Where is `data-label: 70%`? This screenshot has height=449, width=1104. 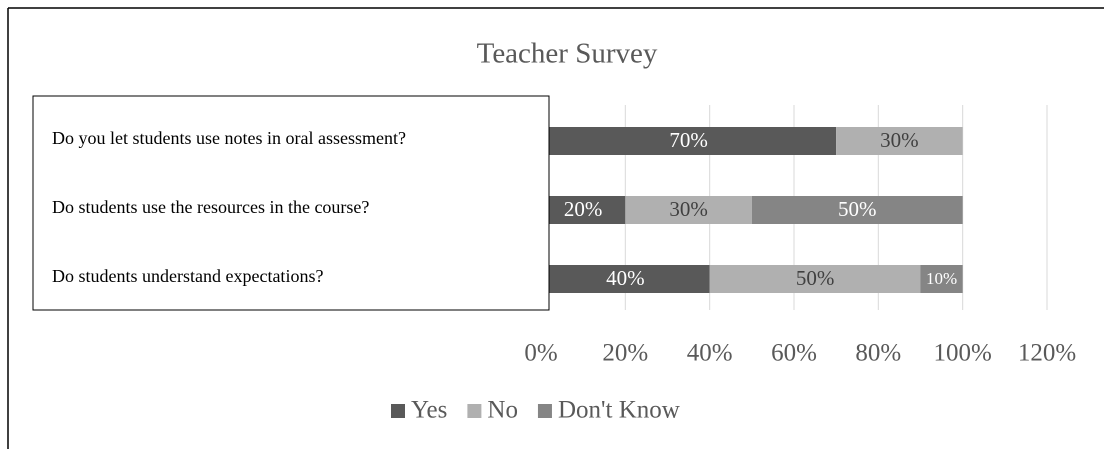 data-label: 70% is located at coordinates (688, 140).